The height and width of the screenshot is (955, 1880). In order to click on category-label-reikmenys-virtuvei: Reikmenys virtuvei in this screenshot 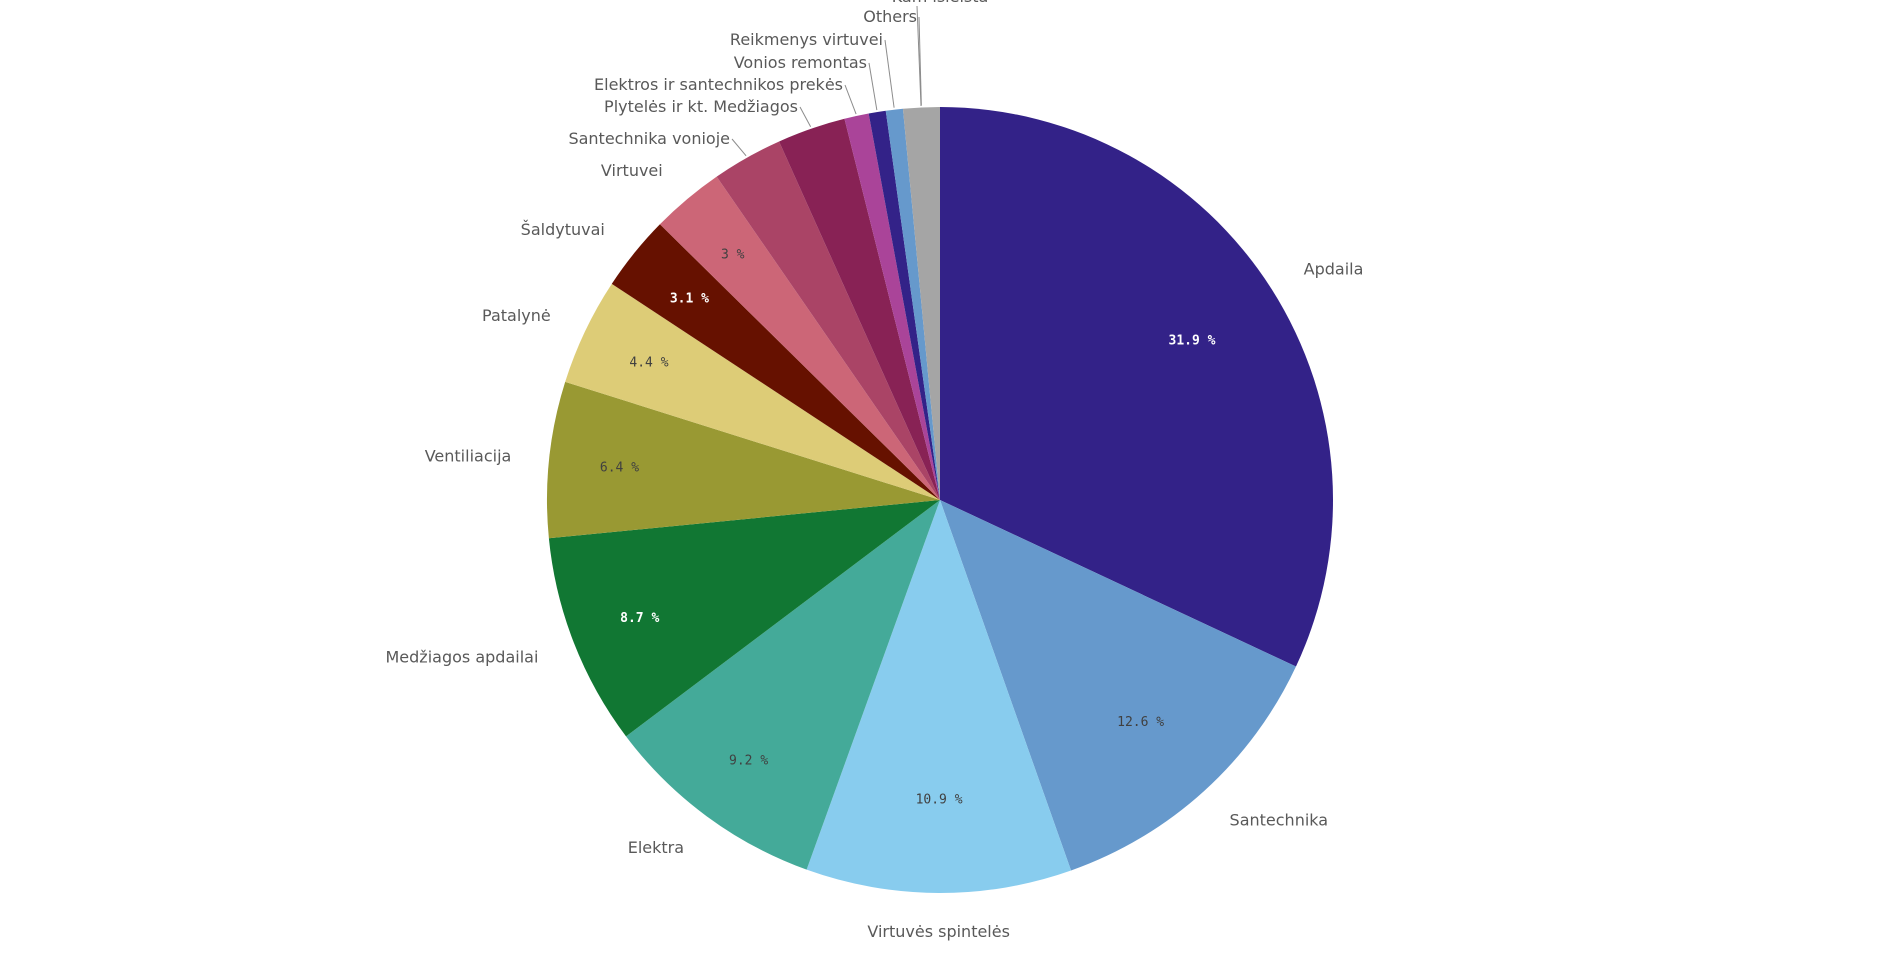, I will do `click(806, 39)`.